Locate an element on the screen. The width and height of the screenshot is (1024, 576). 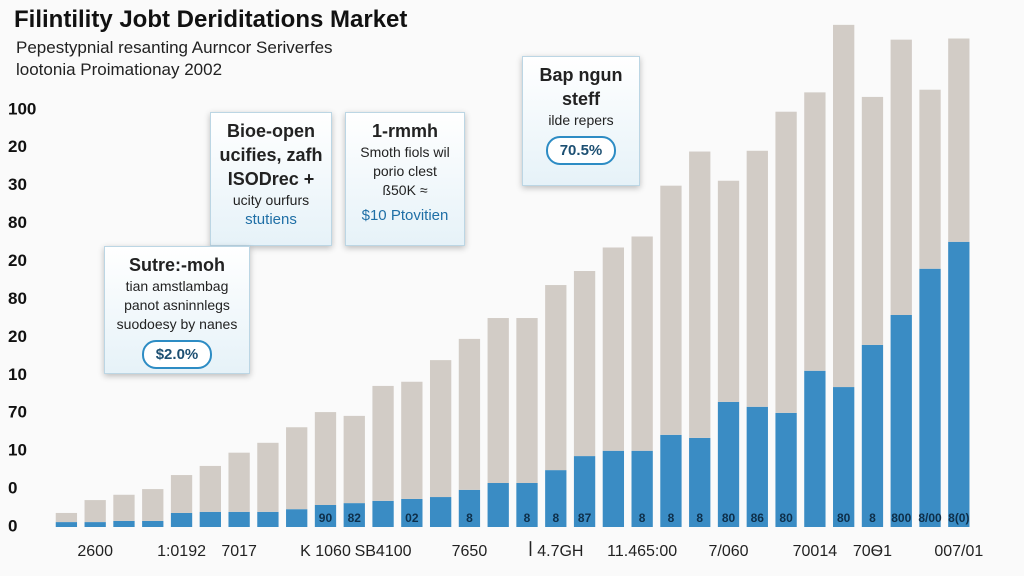
callout-badge: 70.5% is located at coordinates (581, 150).